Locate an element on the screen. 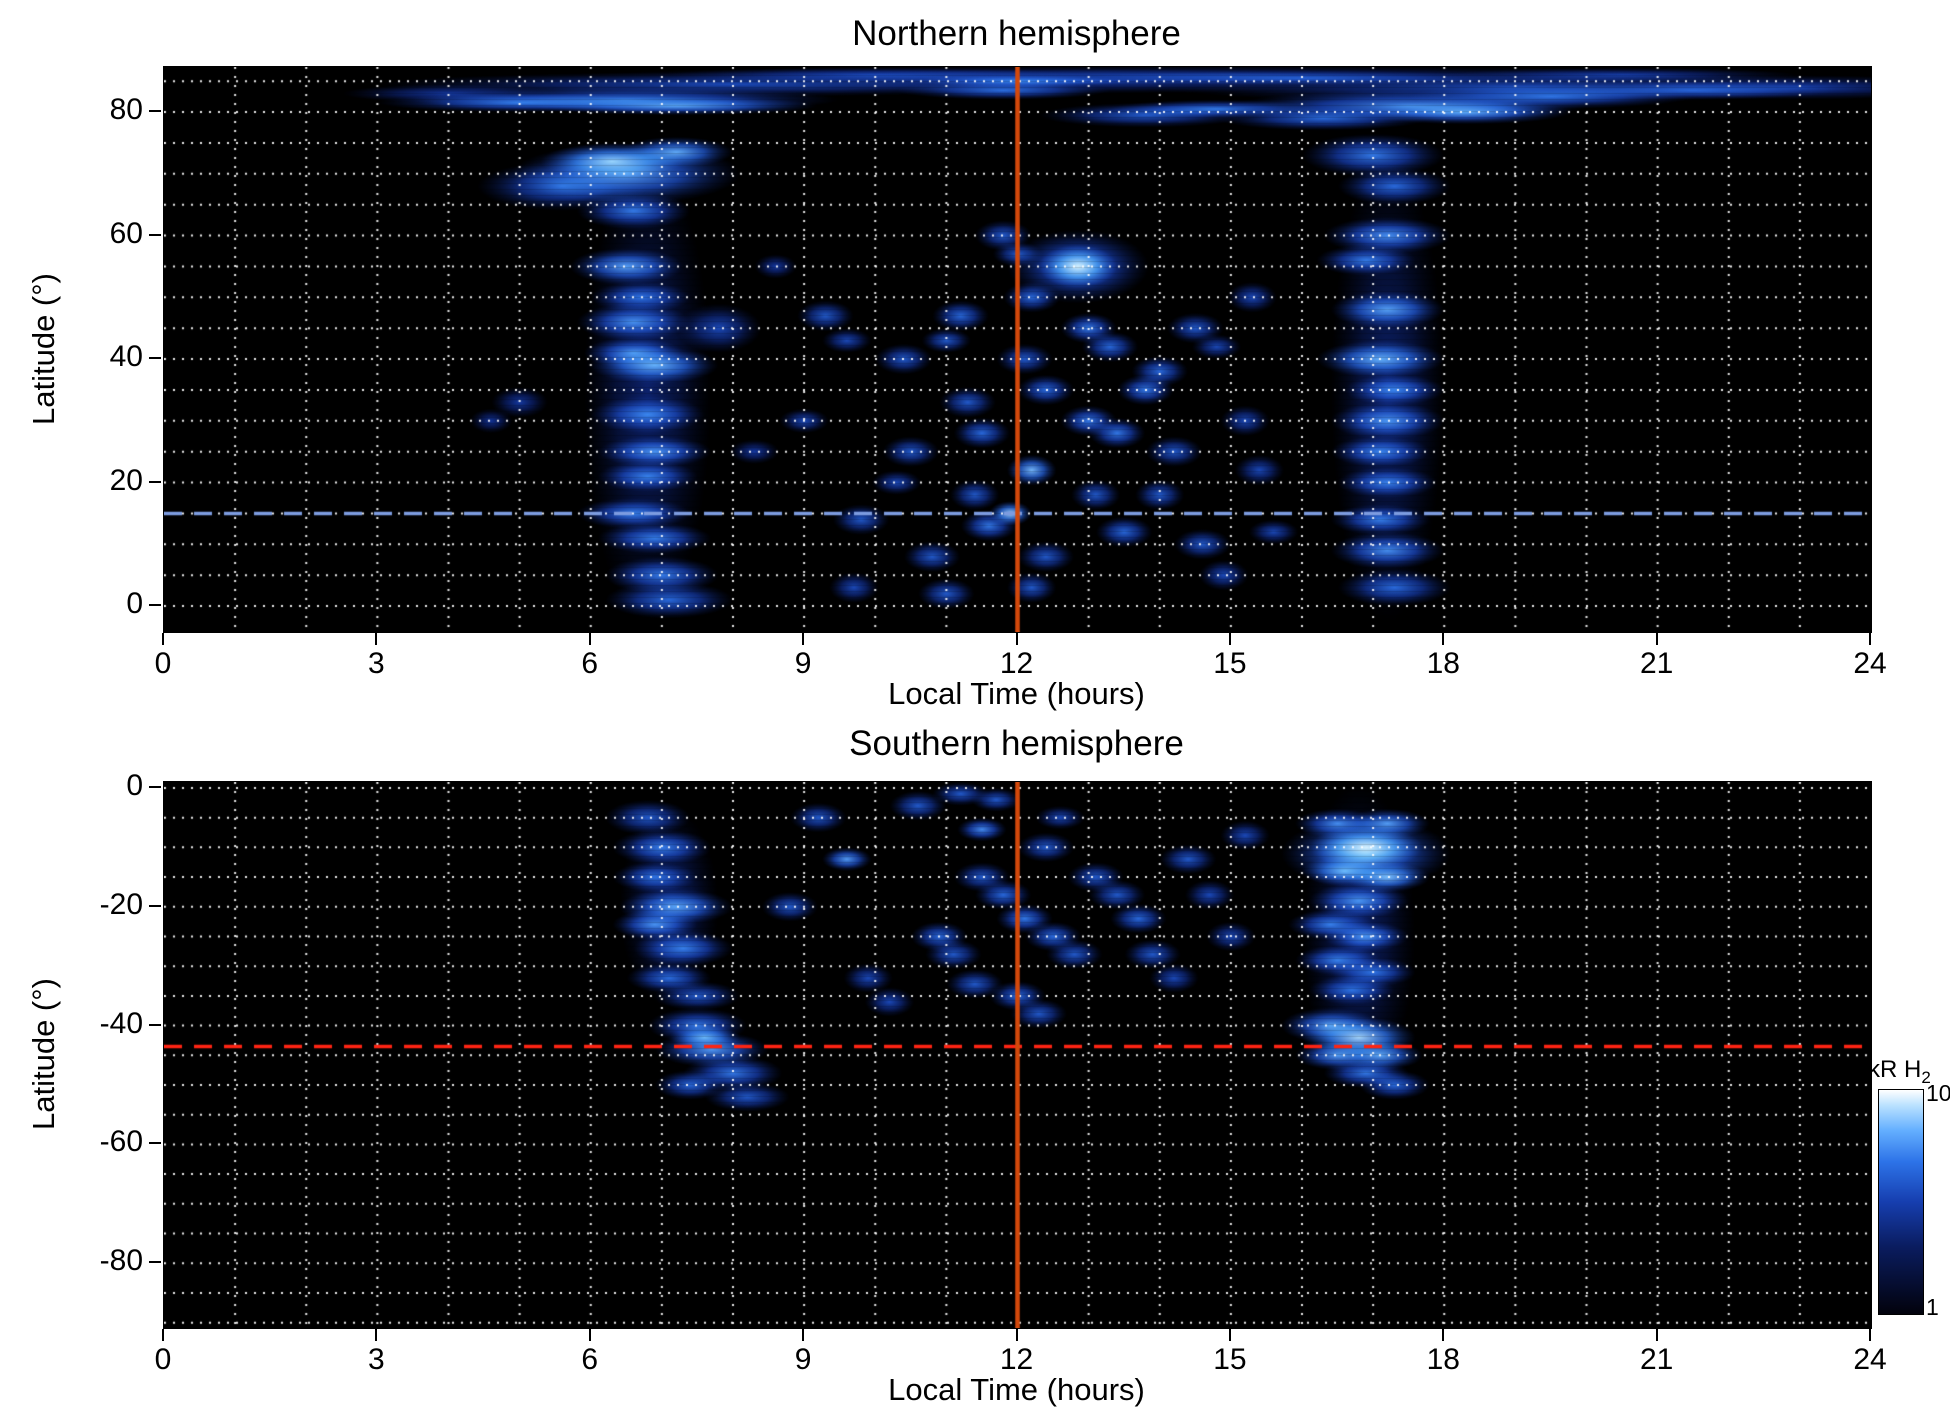 The height and width of the screenshot is (1423, 1950). y-tick-label: 80 is located at coordinates (126, 110).